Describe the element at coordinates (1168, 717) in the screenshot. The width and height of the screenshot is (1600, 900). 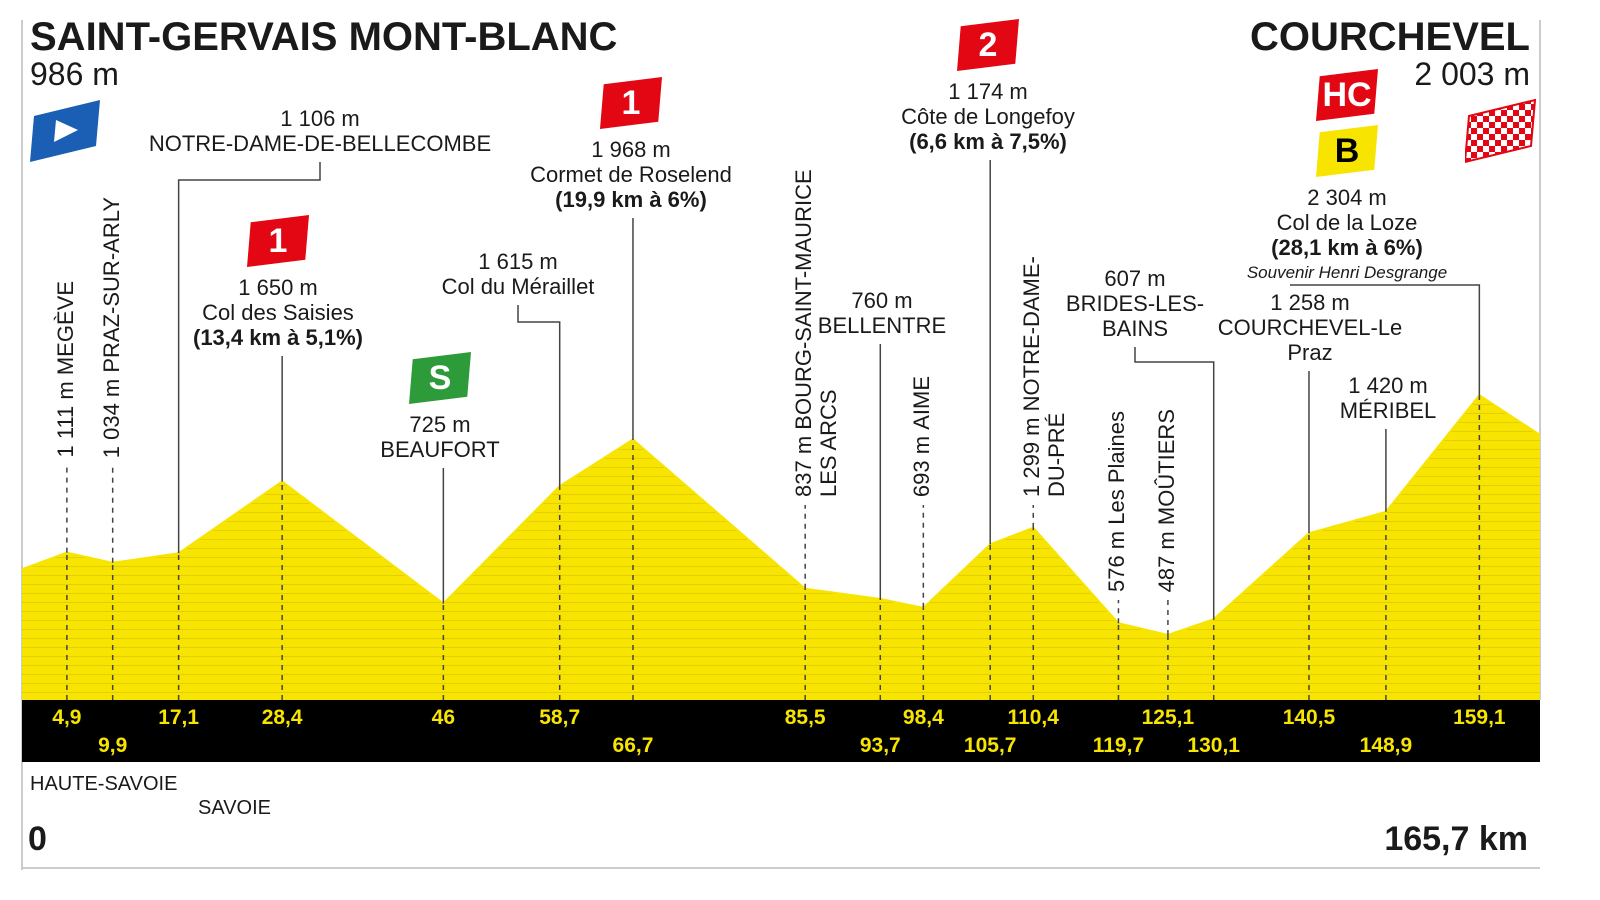
I see `km-label: 125,1` at that location.